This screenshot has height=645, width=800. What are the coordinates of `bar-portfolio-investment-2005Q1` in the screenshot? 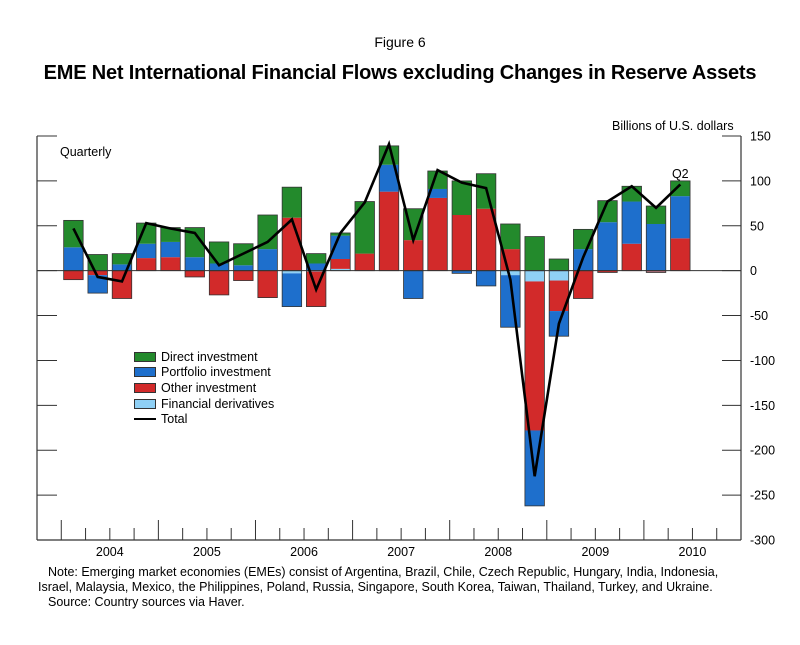 It's located at (170, 249).